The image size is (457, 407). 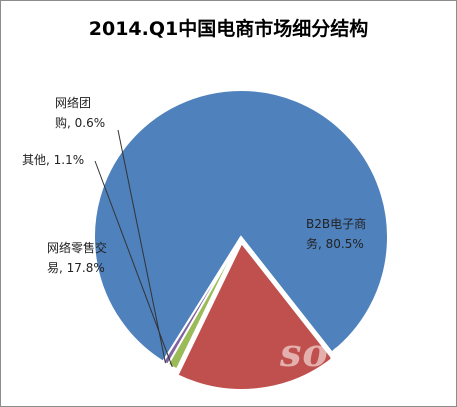 I want to click on label-retail: 网络零售交 易, 17.8%, so click(x=77, y=258).